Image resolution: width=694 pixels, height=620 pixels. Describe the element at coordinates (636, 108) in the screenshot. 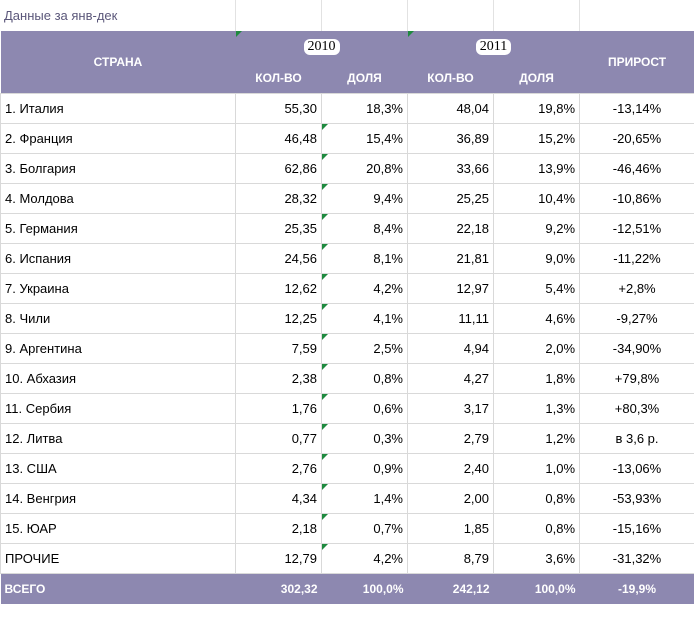

I see `cell-growth: -13,14%` at that location.